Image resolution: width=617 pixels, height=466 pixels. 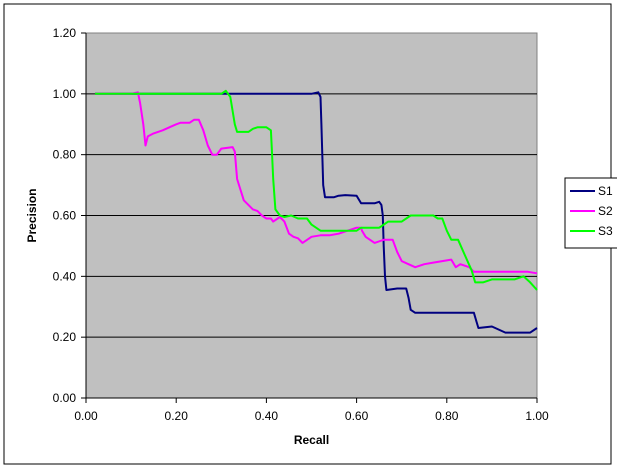 What do you see at coordinates (65, 276) in the screenshot?
I see `y-tick-label: 0.40` at bounding box center [65, 276].